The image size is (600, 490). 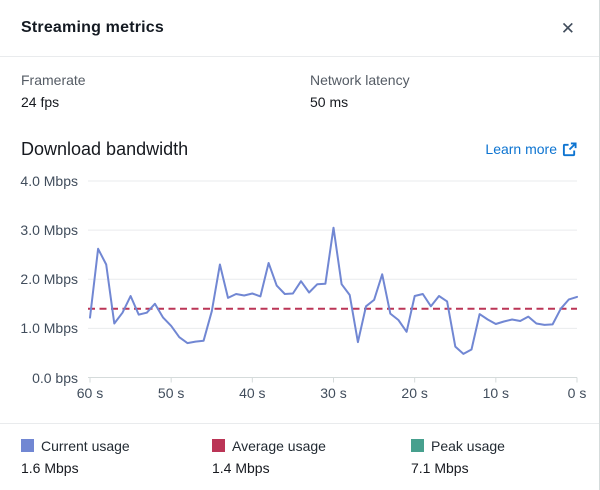 What do you see at coordinates (468, 445) in the screenshot?
I see `legend-label: Peak usage` at bounding box center [468, 445].